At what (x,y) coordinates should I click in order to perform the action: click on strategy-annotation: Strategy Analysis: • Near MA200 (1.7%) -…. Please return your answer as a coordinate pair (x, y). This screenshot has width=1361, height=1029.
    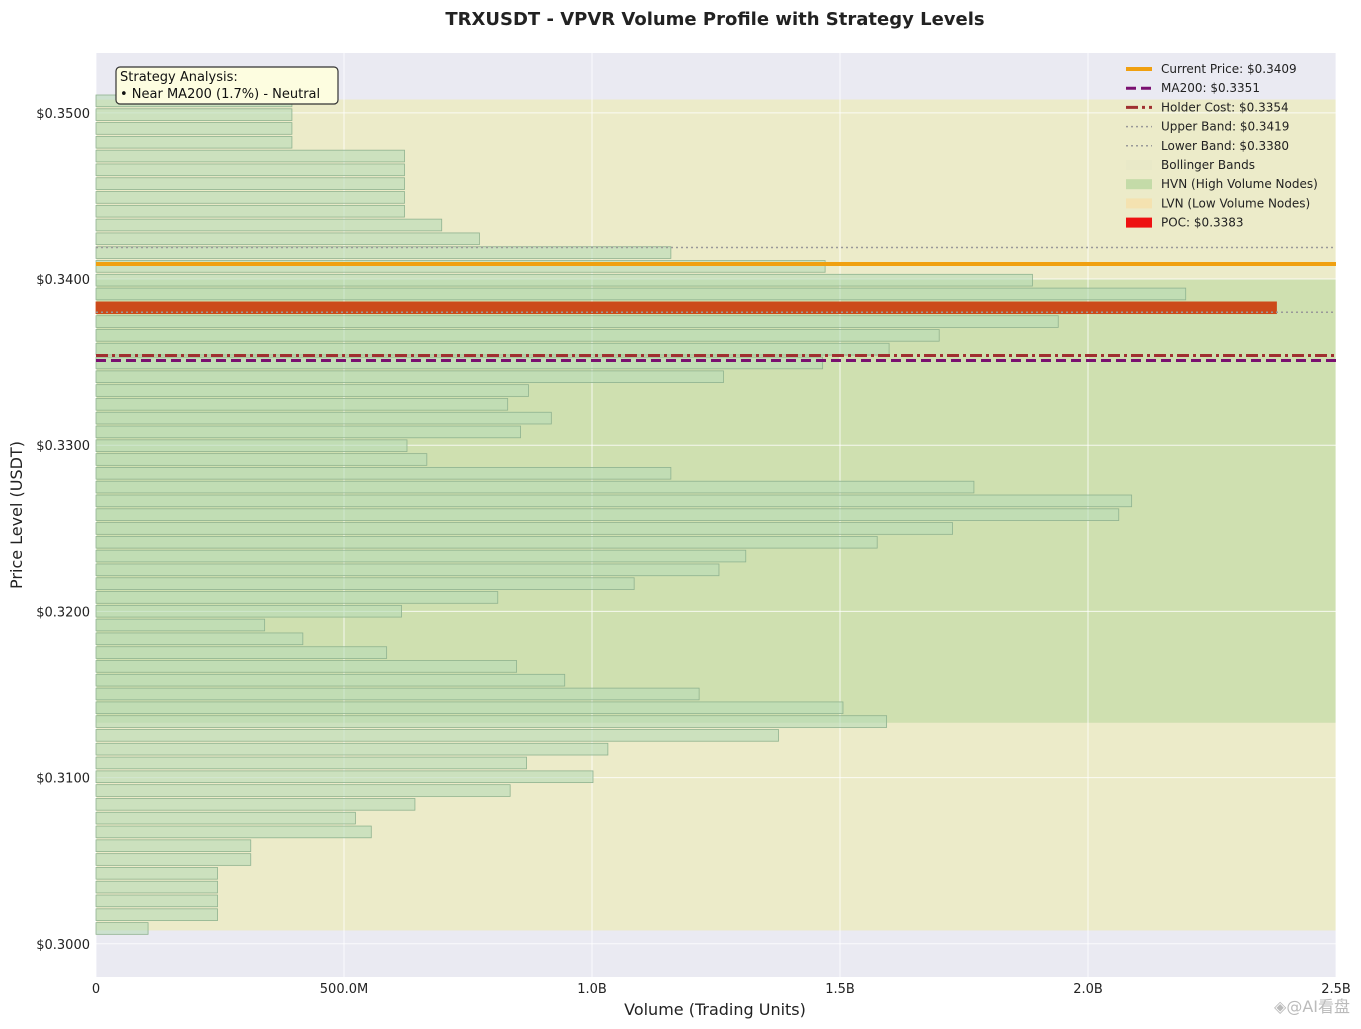
    Looking at the image, I should click on (227, 85).